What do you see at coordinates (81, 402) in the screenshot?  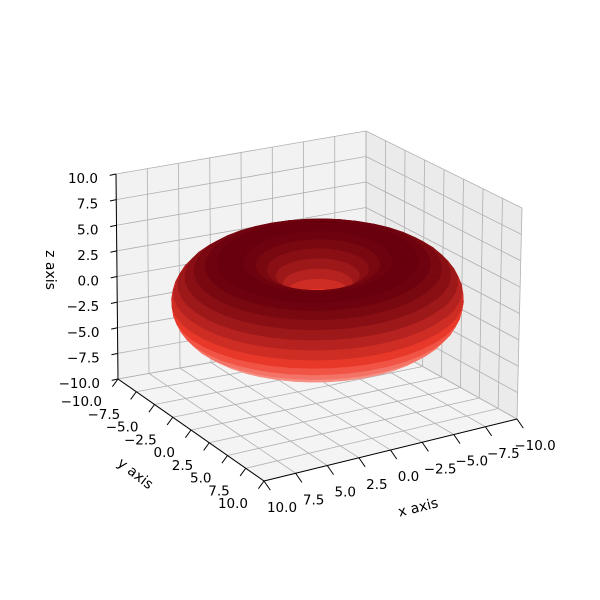 I see `y-tick-label: −10.0` at bounding box center [81, 402].